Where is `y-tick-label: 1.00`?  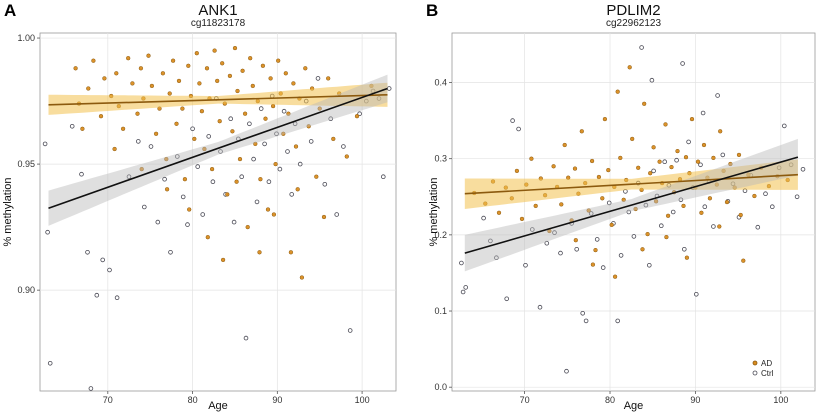 y-tick-label: 1.00 is located at coordinates (26, 38).